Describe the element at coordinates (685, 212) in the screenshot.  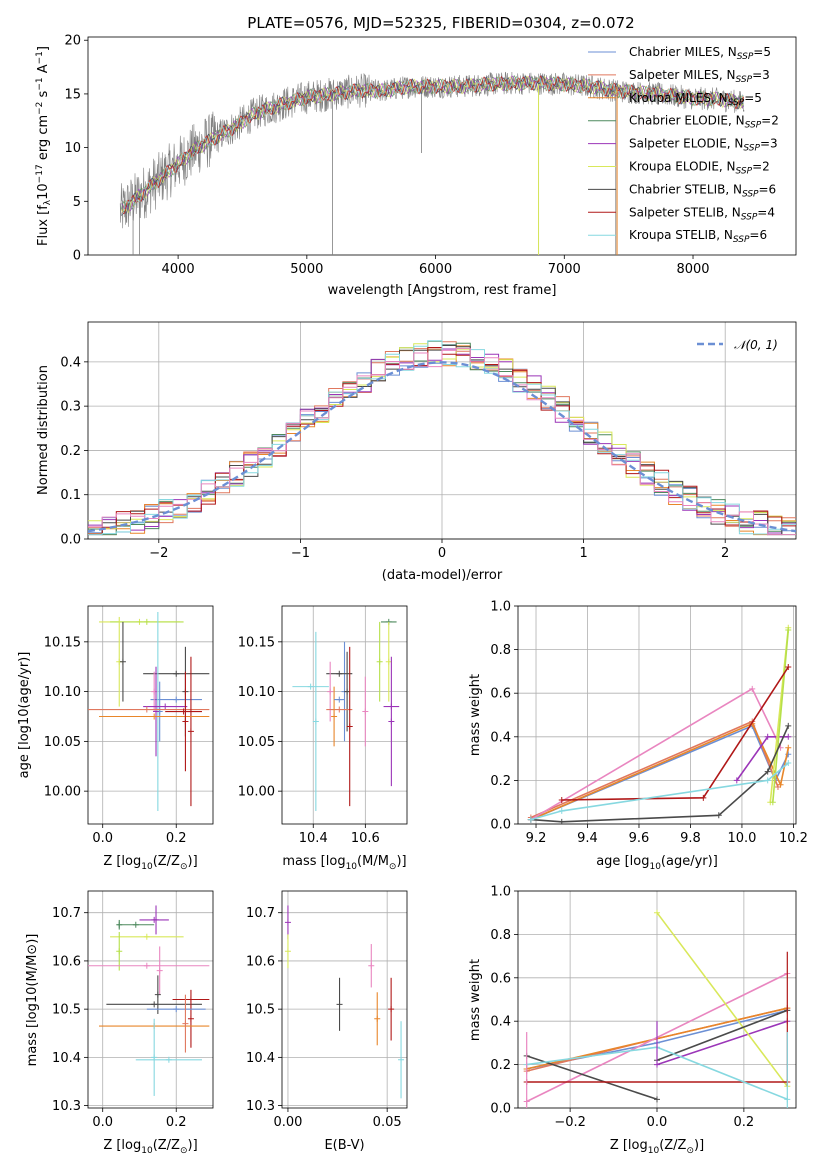
I see `legend-text-part: Salpeter STELIB, N` at that location.